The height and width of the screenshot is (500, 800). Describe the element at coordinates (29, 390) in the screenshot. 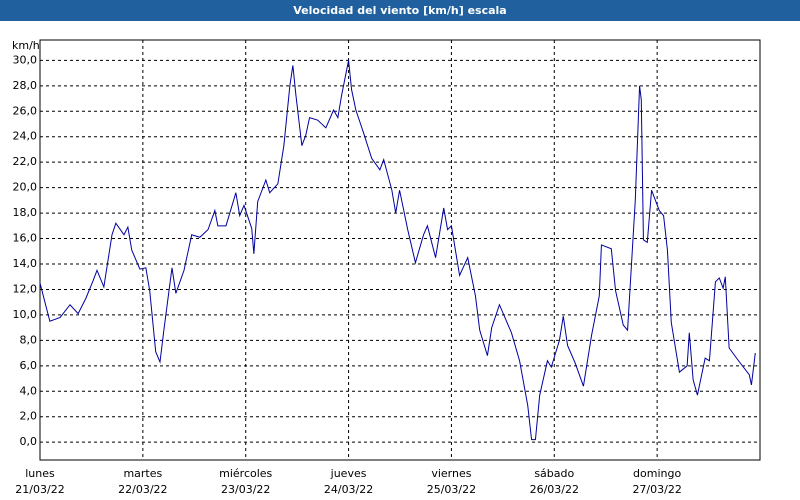

I see `y-tick-label: 4,0` at that location.